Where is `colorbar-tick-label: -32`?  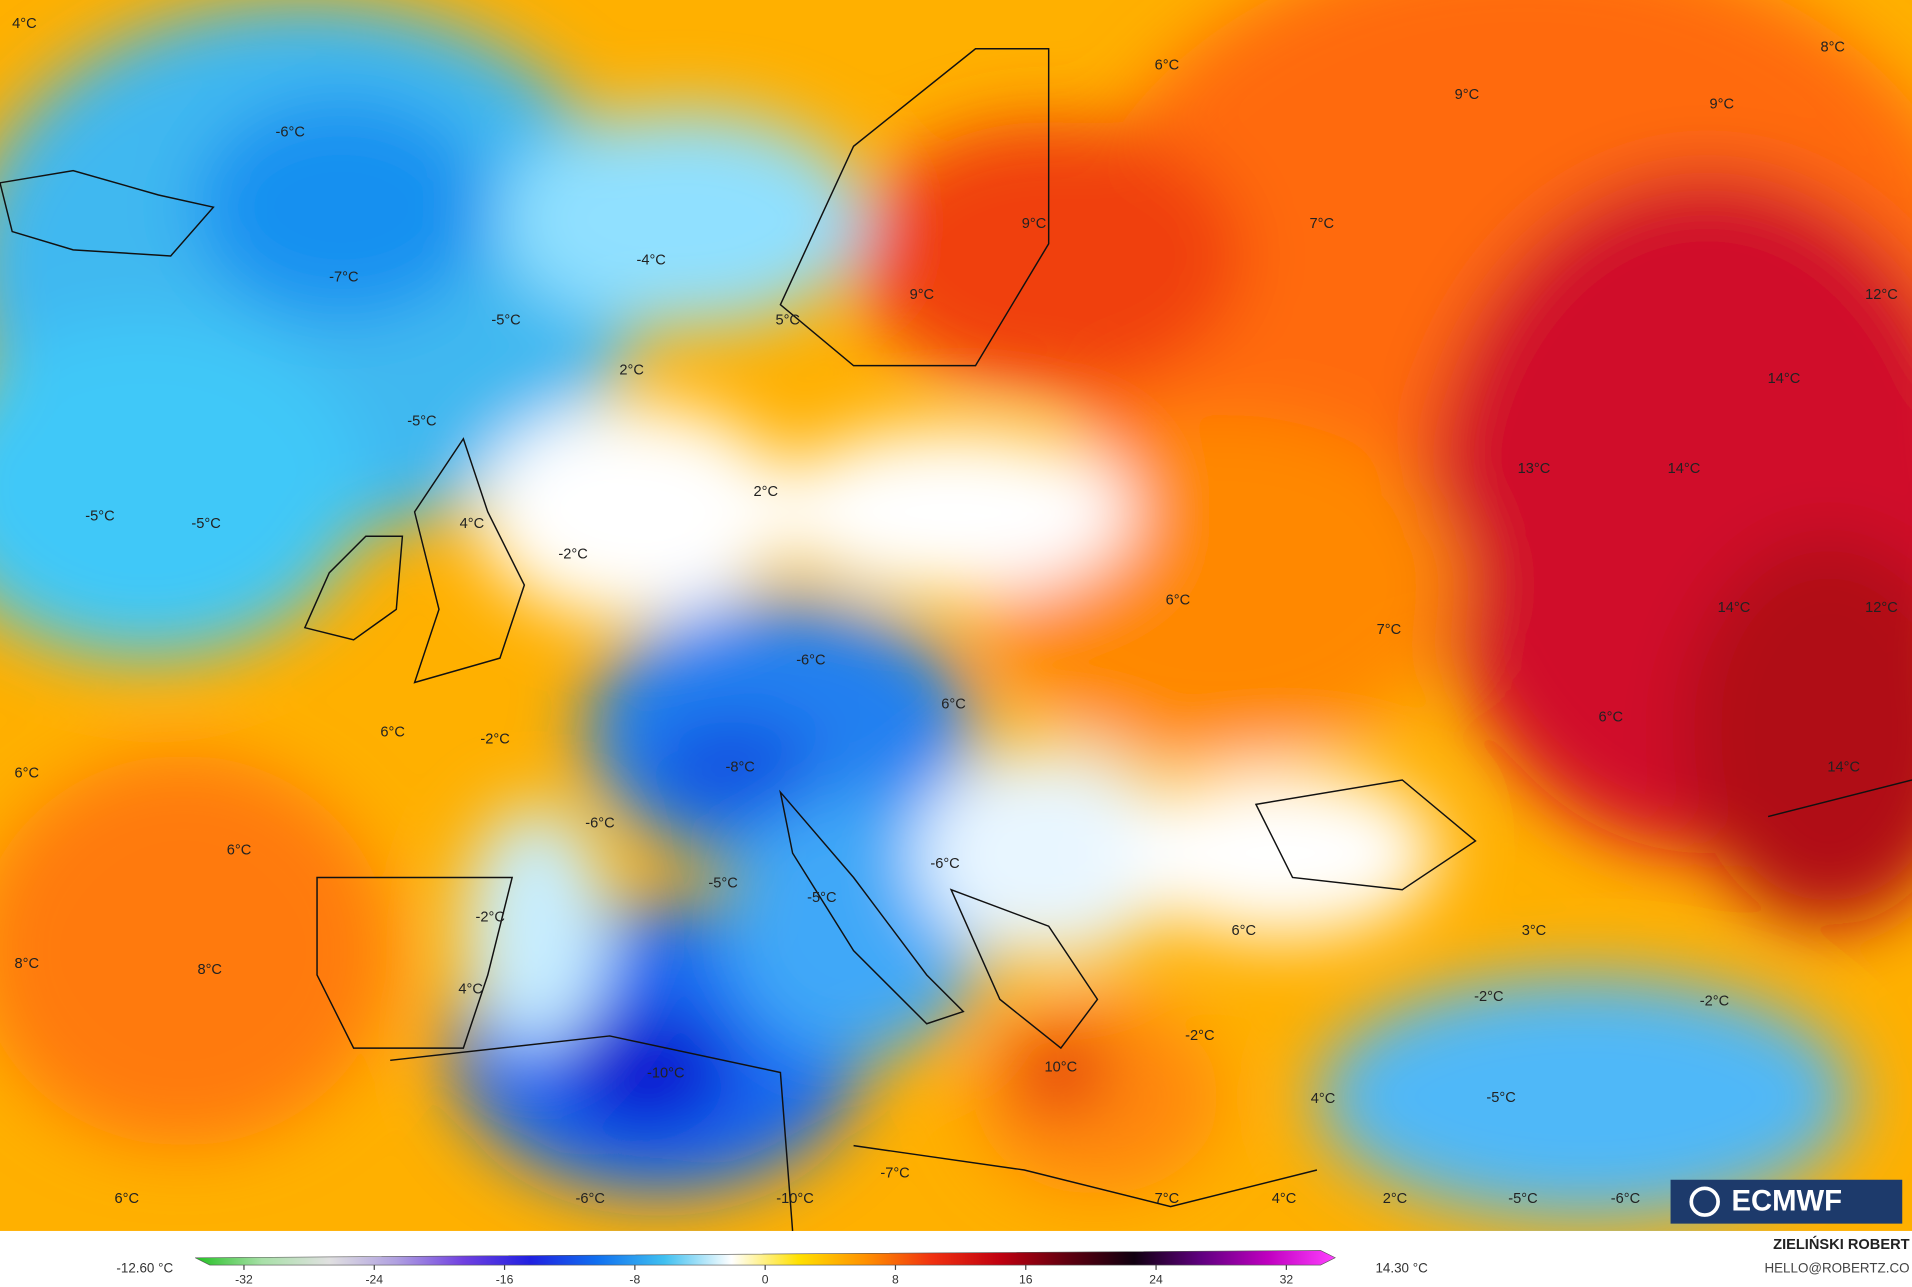
colorbar-tick-label: -32 is located at coordinates (244, 1279).